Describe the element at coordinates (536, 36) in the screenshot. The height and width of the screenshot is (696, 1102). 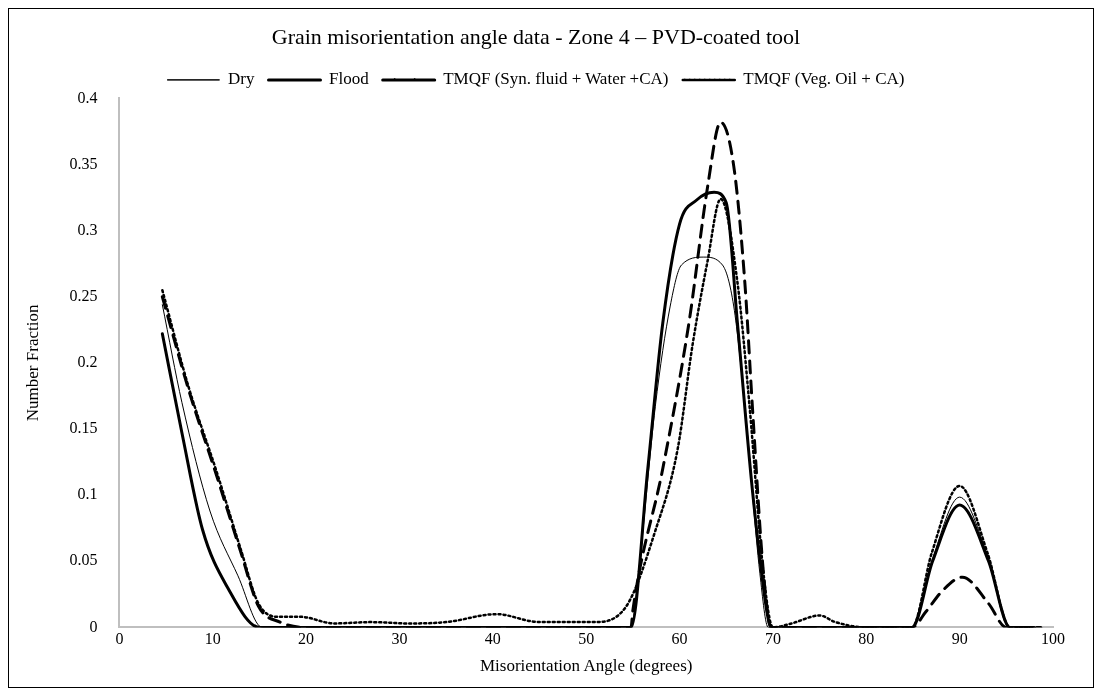
I see `chart-title: Grain misorientation angle data - Zone 4 – PVD-coated tool` at that location.